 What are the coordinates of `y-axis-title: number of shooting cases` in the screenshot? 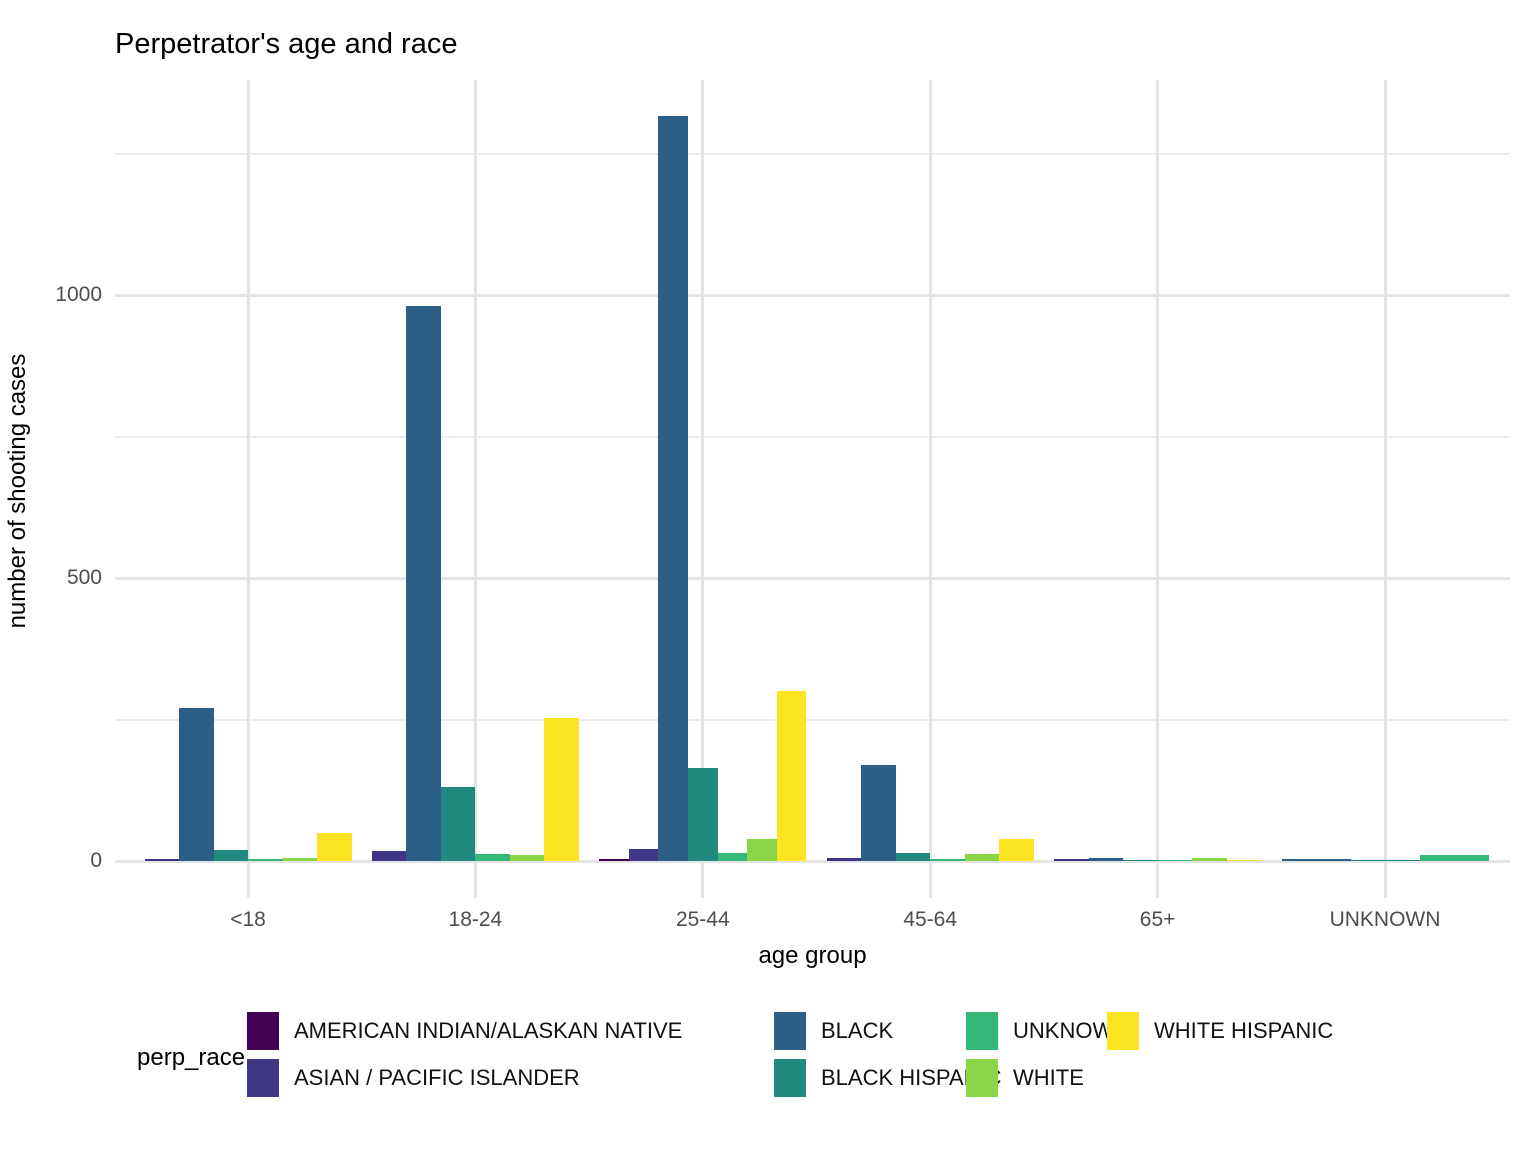 It's located at (17, 491).